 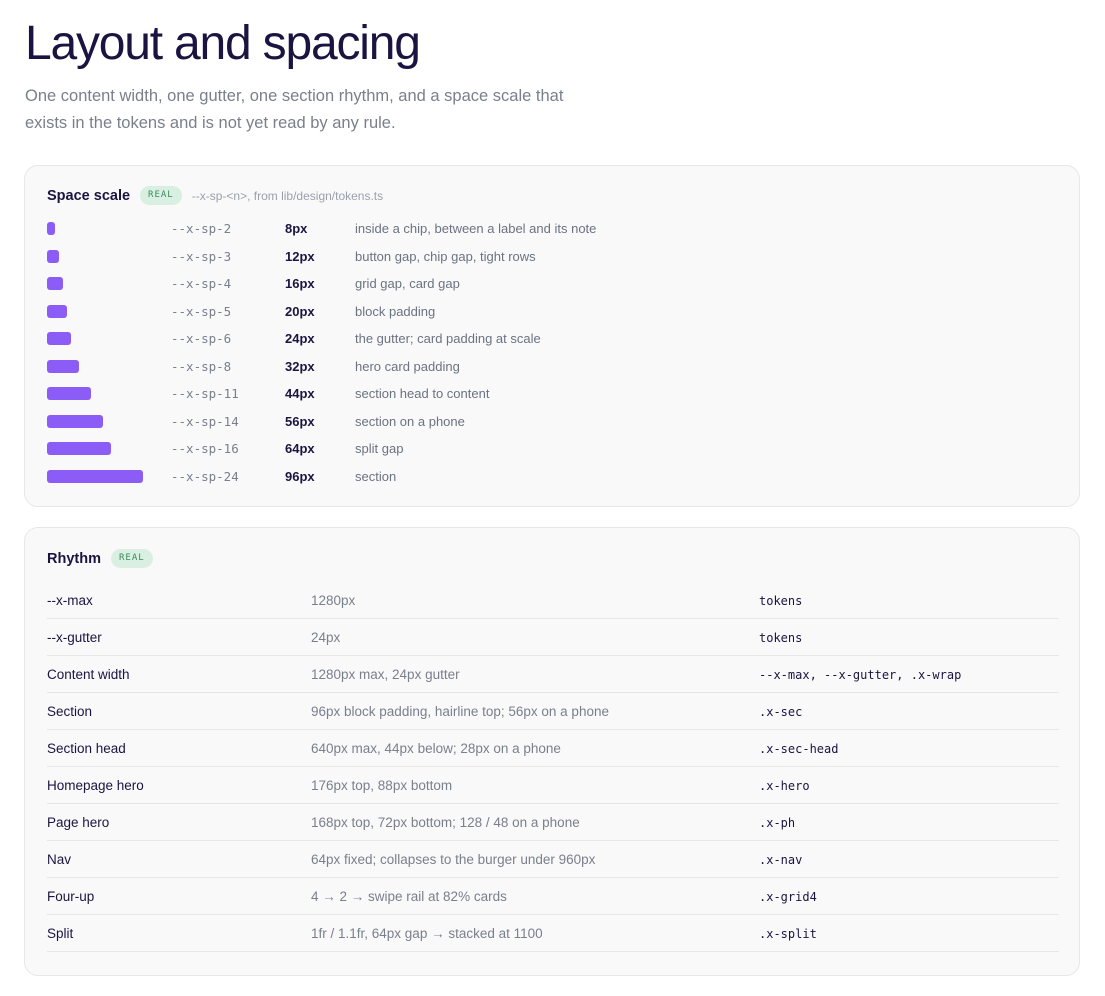 I want to click on space-scale-desc: section, so click(x=376, y=476).